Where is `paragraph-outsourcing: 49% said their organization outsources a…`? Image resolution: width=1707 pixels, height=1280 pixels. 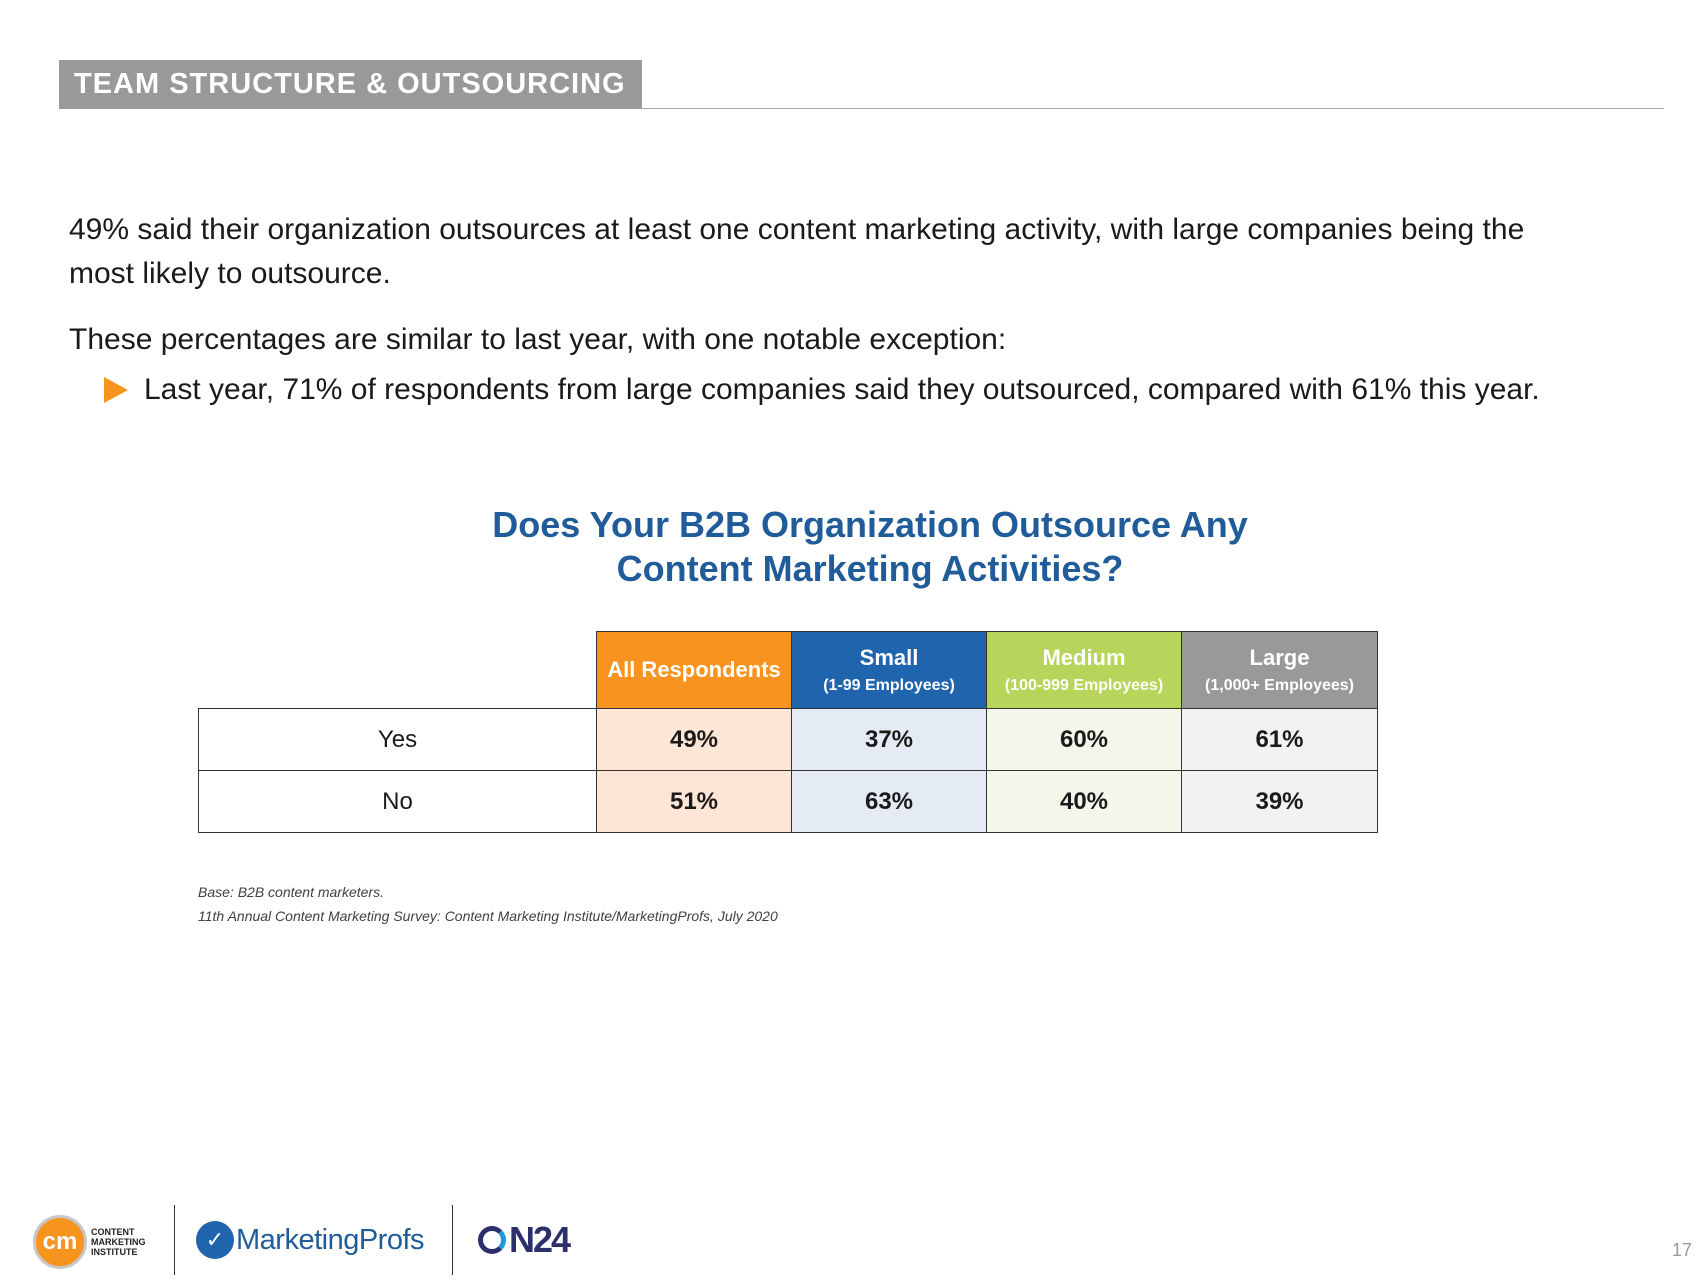 paragraph-outsourcing: 49% said their organization outsources a… is located at coordinates (797, 251).